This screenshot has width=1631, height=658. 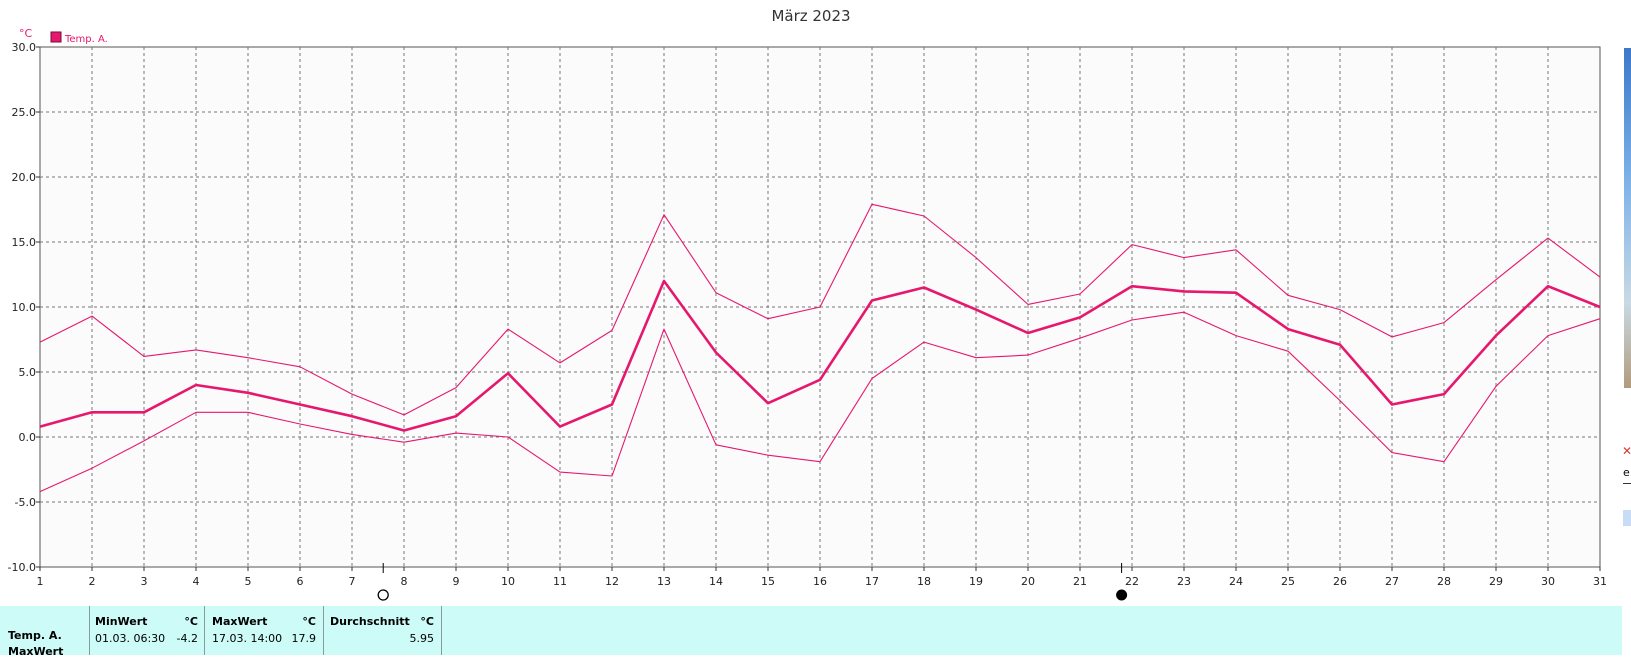 What do you see at coordinates (36, 651) in the screenshot?
I see `stats-row-label-cut: MaxWert` at bounding box center [36, 651].